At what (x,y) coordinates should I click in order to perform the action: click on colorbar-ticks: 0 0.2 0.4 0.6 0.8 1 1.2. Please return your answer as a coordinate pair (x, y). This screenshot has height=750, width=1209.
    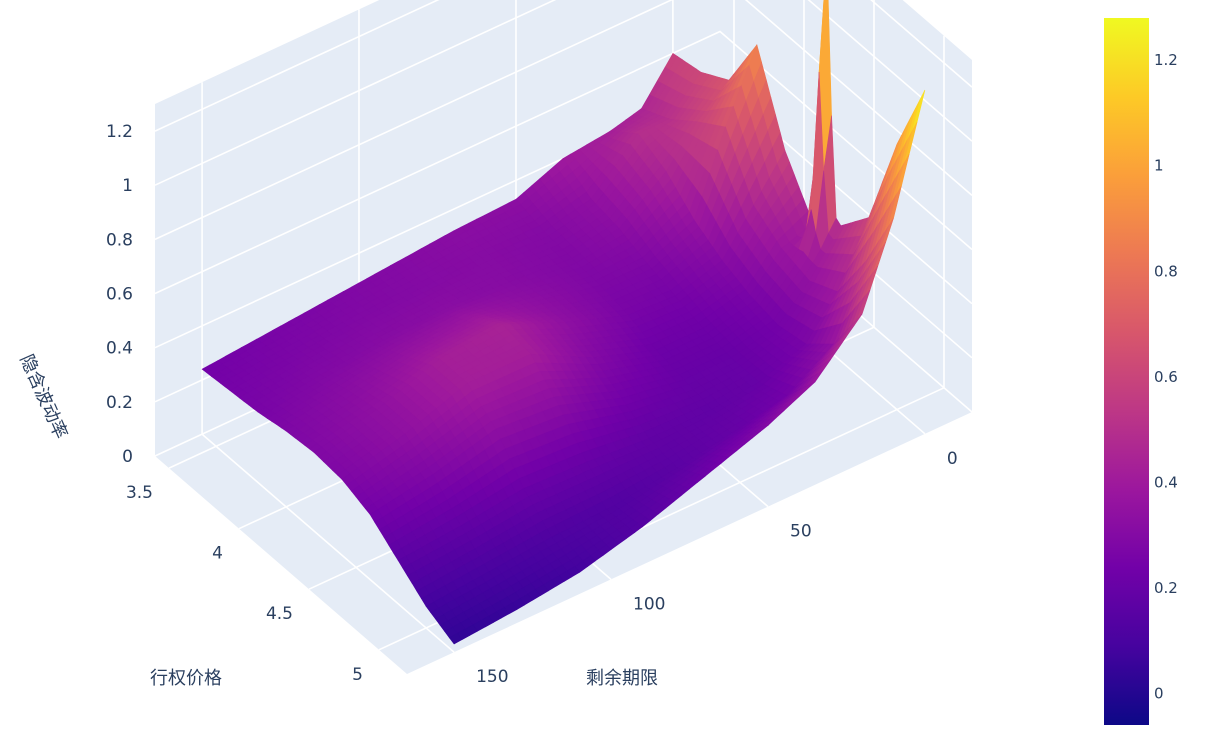
    Looking at the image, I should click on (1166, 376).